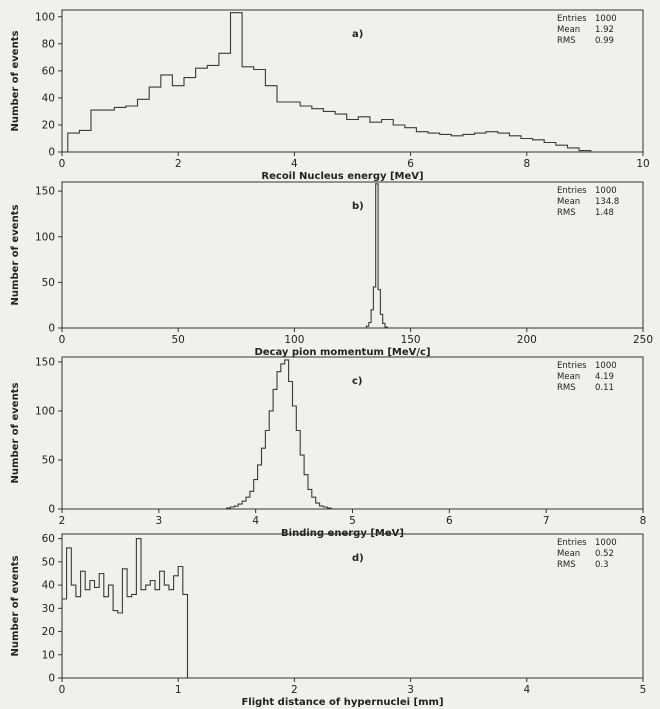 Image resolution: width=660 pixels, height=709 pixels. Describe the element at coordinates (48, 655) in the screenshot. I see `y-tick-label: 10` at that location.